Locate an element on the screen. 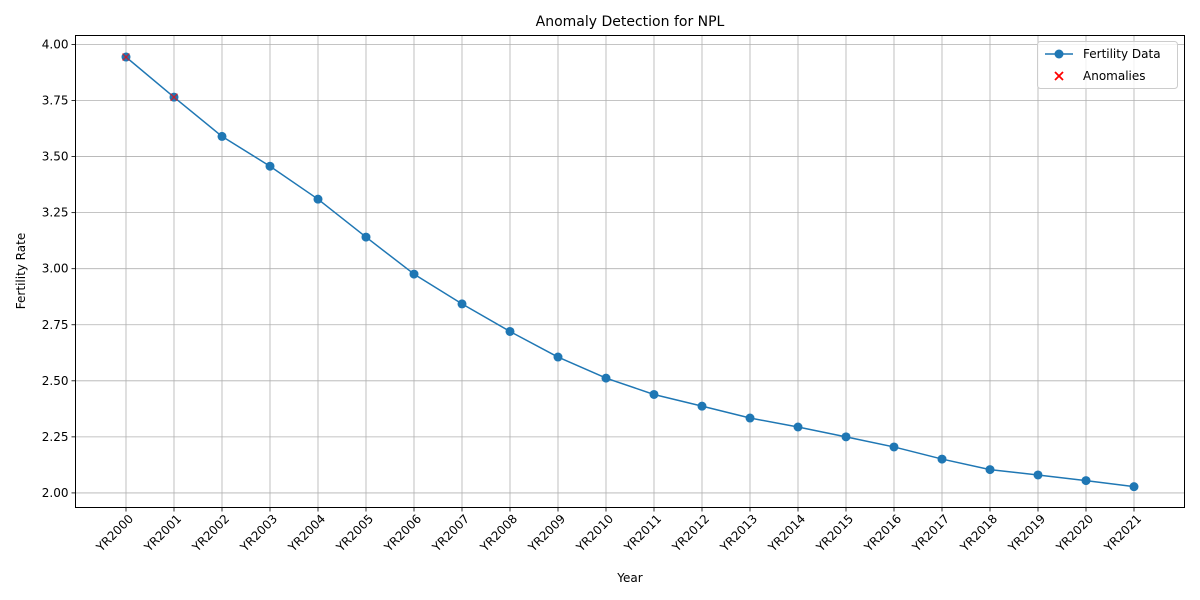 The width and height of the screenshot is (1200, 600). x-tick-label: YR2015 is located at coordinates (834, 533).